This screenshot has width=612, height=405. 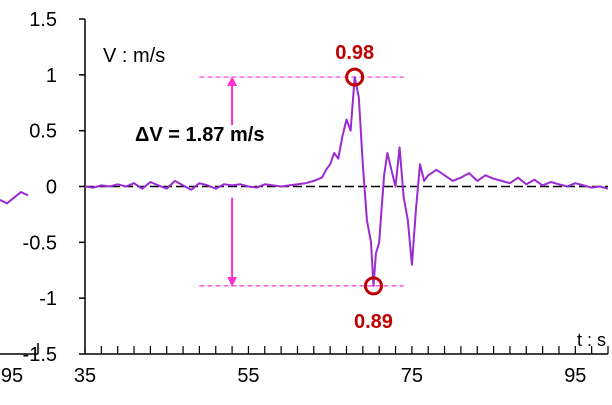 What do you see at coordinates (412, 376) in the screenshot?
I see `x-tick-label: 75` at bounding box center [412, 376].